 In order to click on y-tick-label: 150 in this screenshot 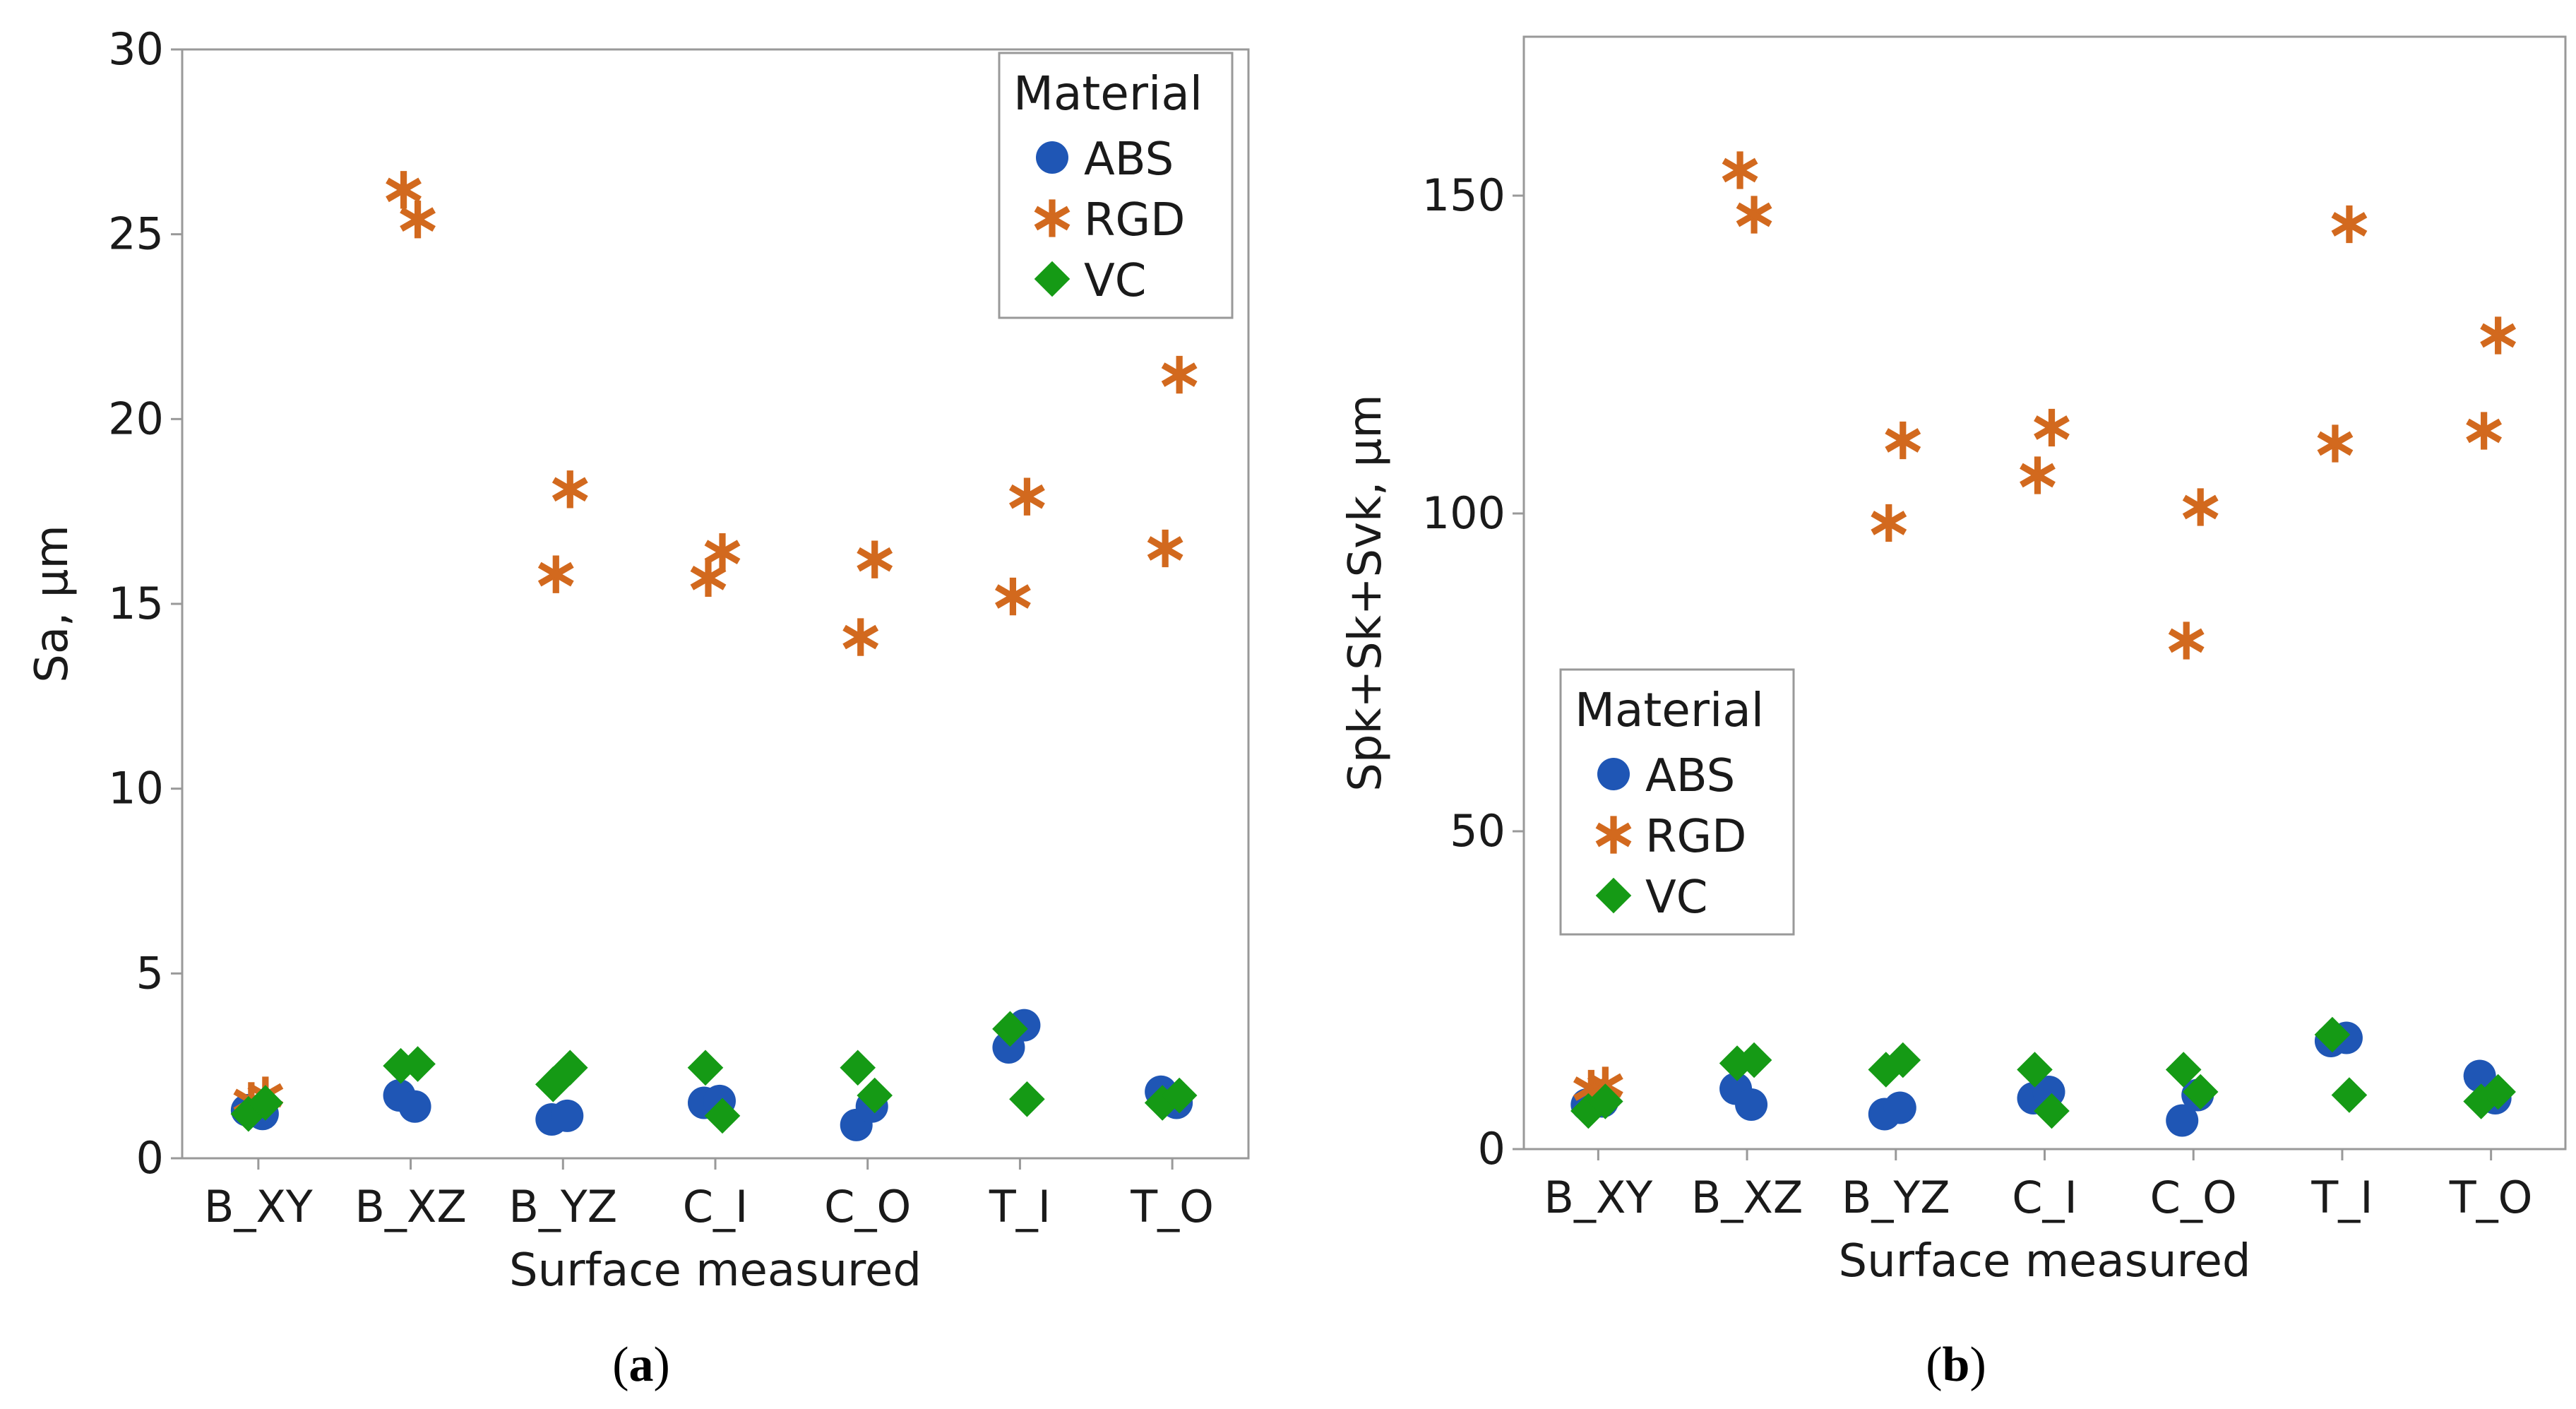, I will do `click(1463, 195)`.